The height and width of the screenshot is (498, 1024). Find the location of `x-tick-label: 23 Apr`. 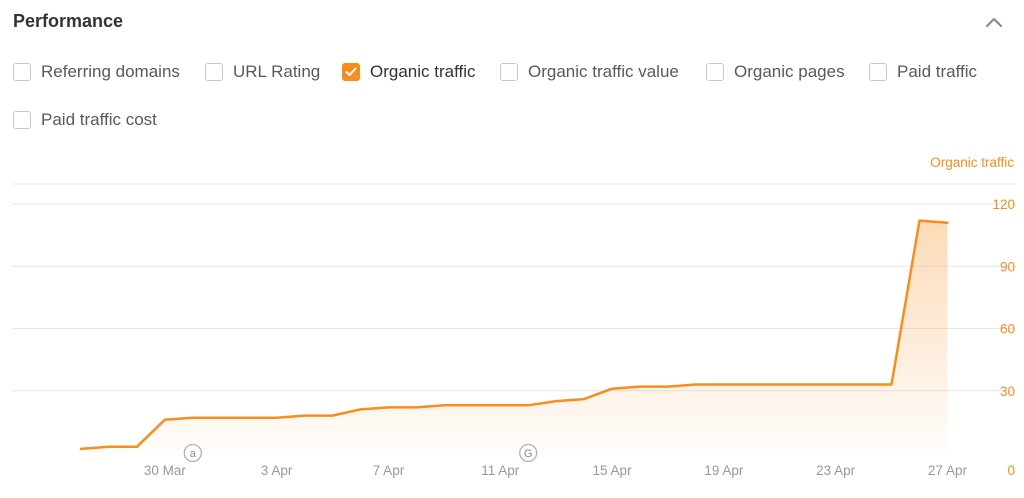

x-tick-label: 23 Apr is located at coordinates (836, 470).